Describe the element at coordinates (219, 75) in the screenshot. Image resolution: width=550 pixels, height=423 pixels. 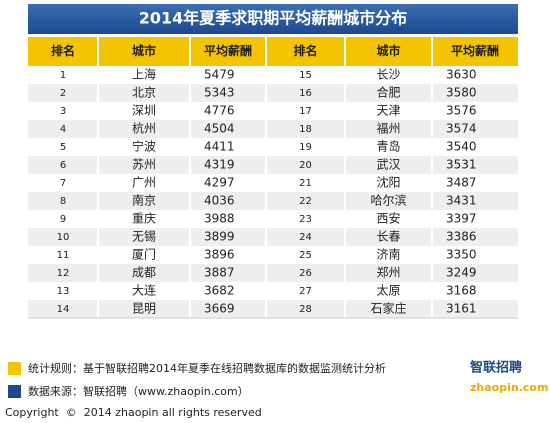
I see `cell: 5479` at that location.